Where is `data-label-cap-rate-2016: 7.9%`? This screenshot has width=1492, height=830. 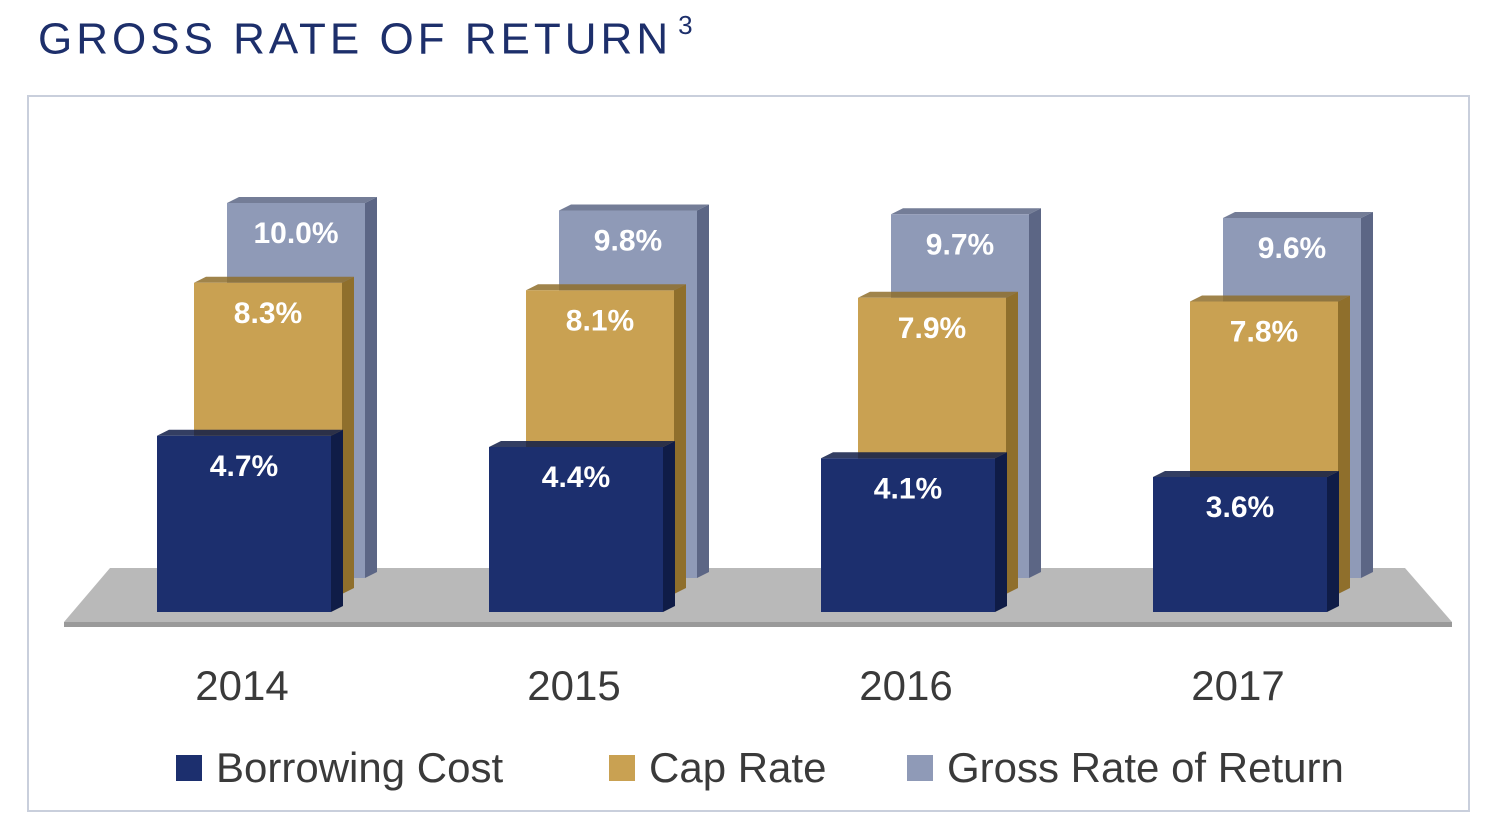
data-label-cap-rate-2016: 7.9% is located at coordinates (932, 328).